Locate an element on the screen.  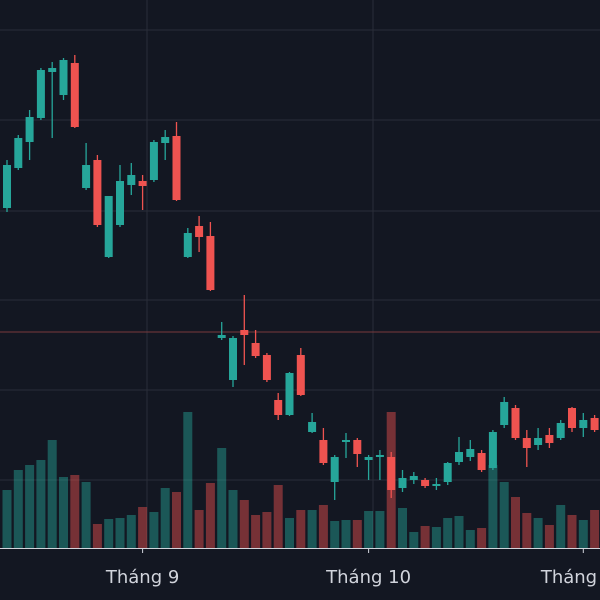
x-tick-label: Tháng 9 is located at coordinates (142, 577).